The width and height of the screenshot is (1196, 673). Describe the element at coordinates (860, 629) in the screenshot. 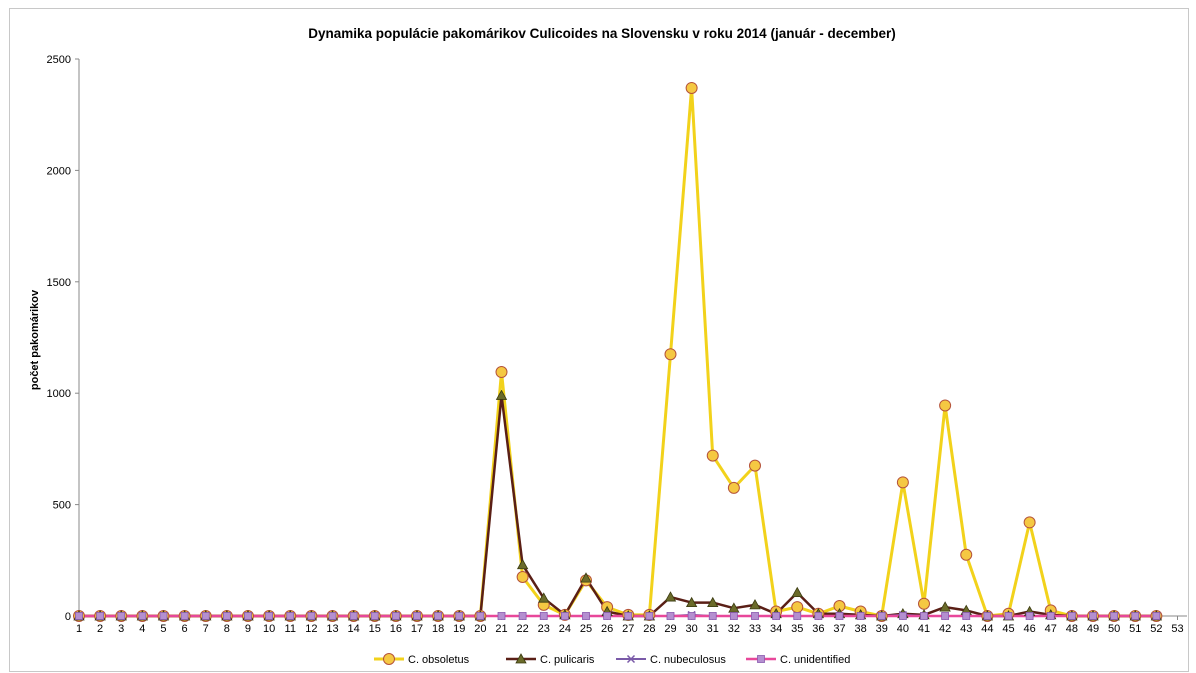

I see `x-tick-label: 38` at that location.